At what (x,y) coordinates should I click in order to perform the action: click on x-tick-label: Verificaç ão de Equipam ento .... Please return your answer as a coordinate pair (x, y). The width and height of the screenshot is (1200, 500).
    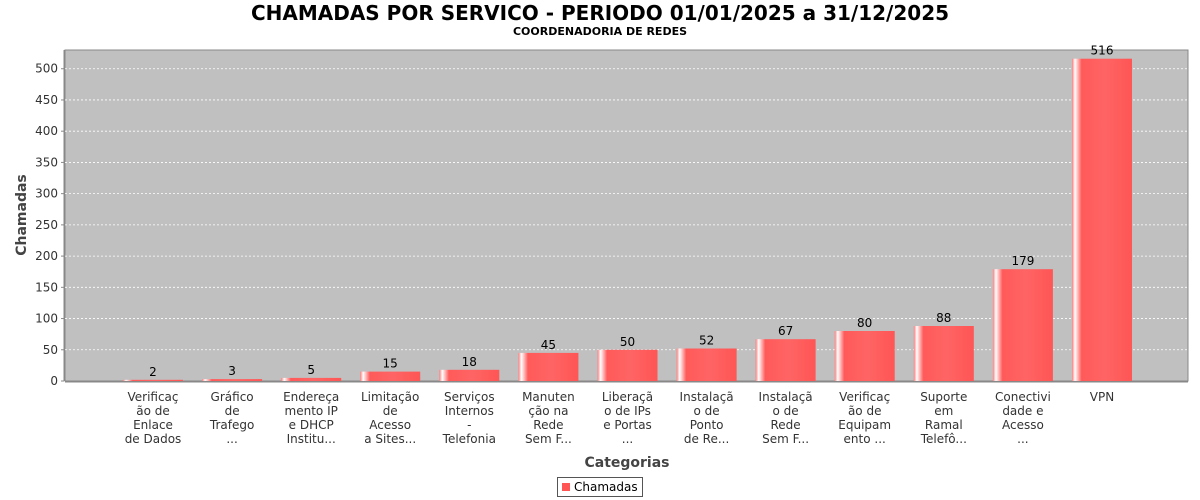
    Looking at the image, I should click on (864, 418).